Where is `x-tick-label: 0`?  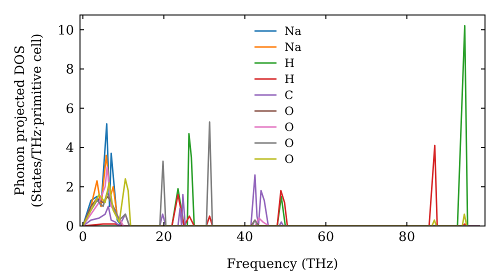
x-tick-label: 0 is located at coordinates (82, 237).